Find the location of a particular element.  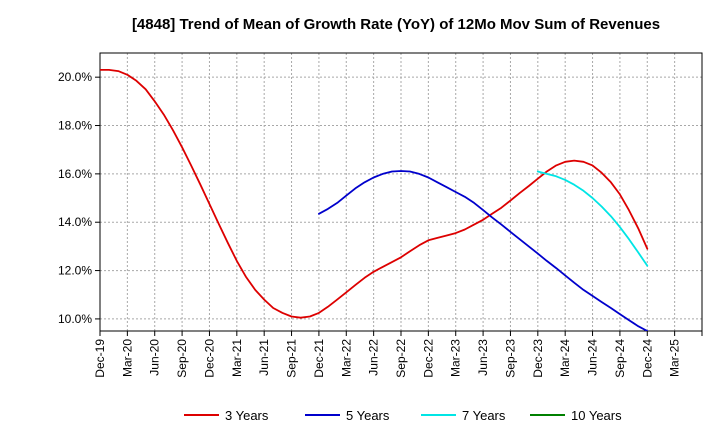

y-tick-label: 14.0% is located at coordinates (75, 222).